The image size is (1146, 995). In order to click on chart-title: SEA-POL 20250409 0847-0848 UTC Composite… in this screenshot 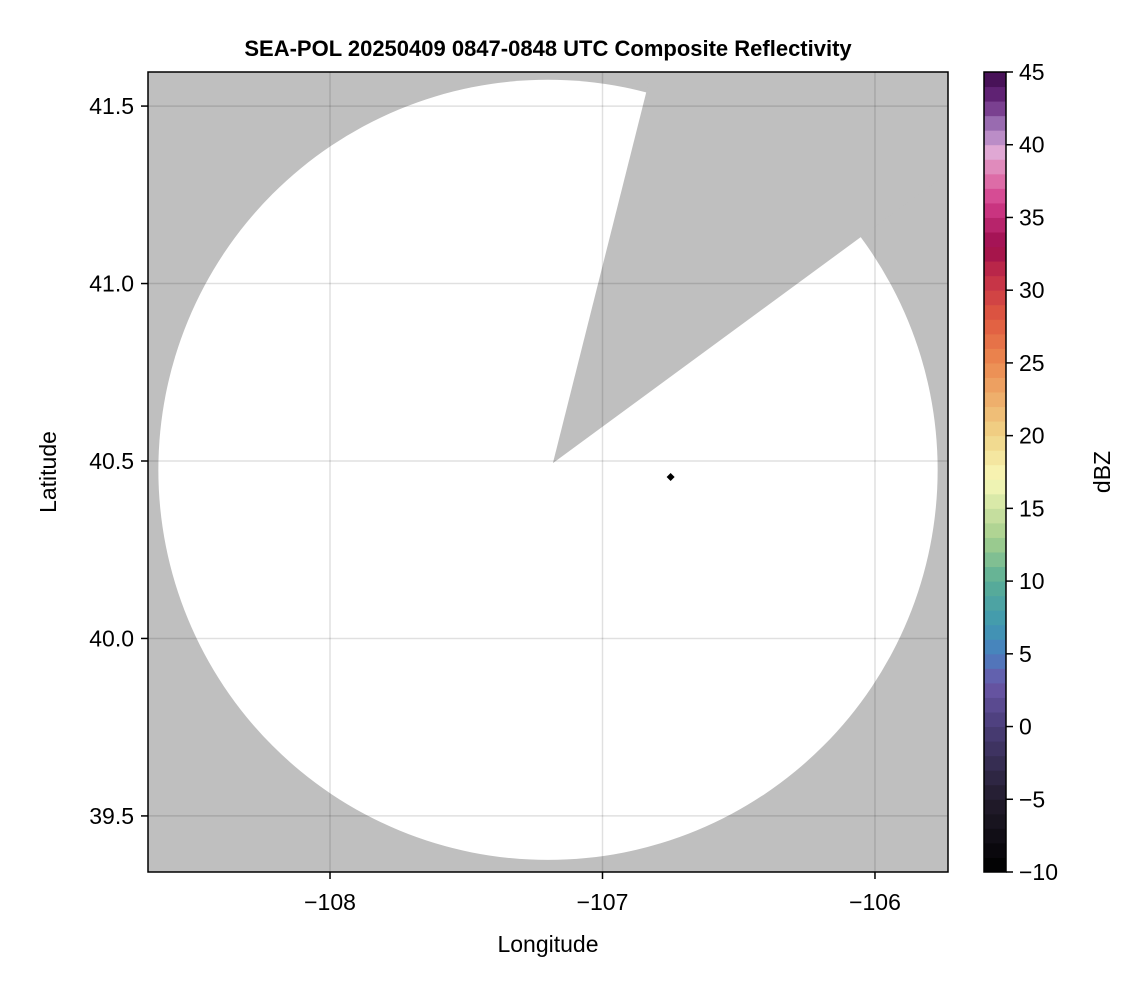, I will do `click(548, 48)`.